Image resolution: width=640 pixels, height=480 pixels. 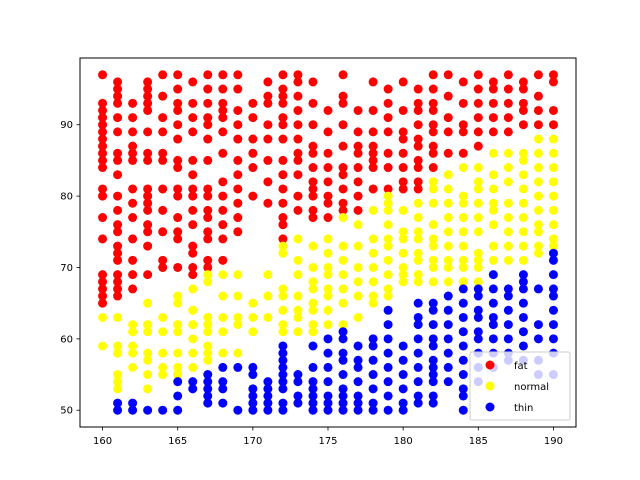 I want to click on legend-label-thin: thin, so click(x=523, y=408).